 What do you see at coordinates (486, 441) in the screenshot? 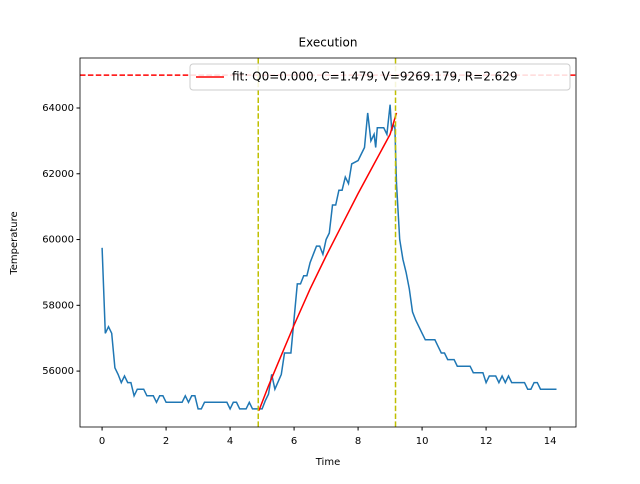
I see `x-tick-label: 12` at bounding box center [486, 441].